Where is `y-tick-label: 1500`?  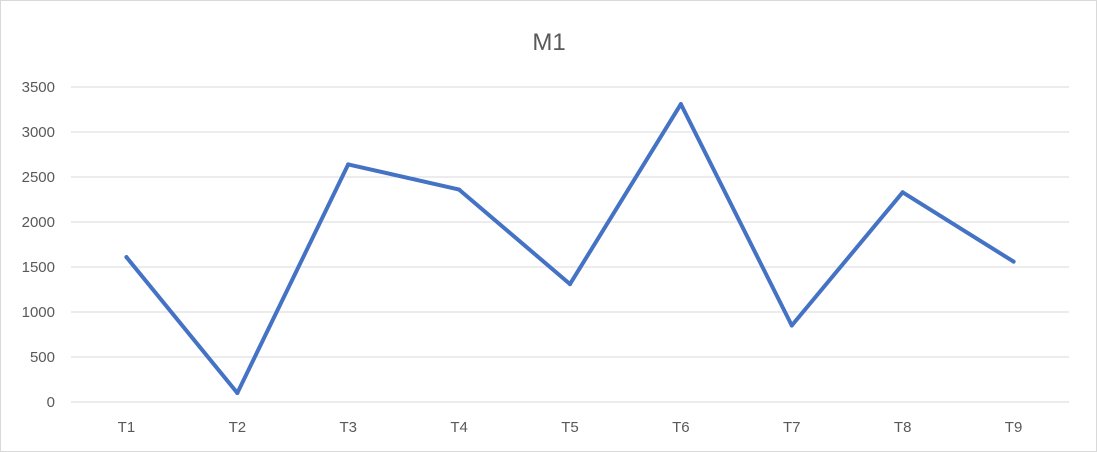 y-tick-label: 1500 is located at coordinates (38, 267).